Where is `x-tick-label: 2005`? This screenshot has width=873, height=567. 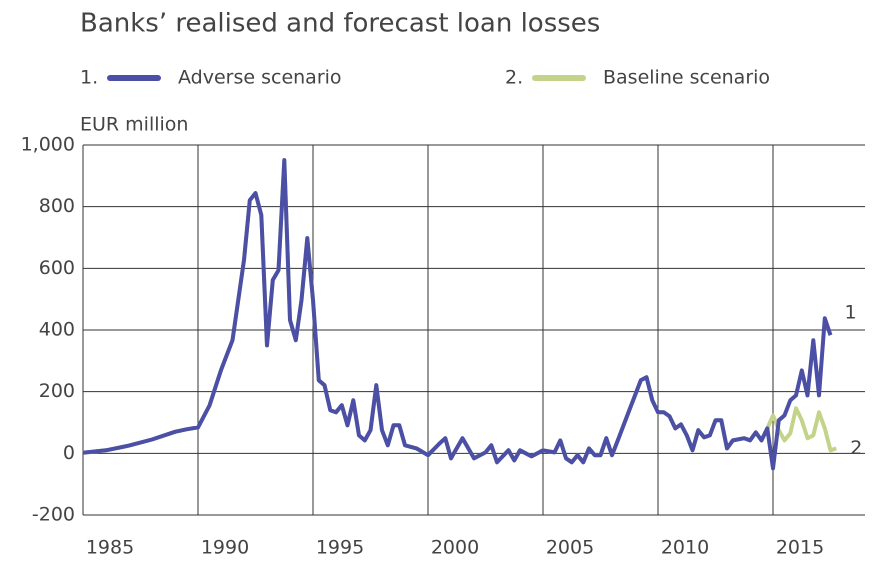 x-tick-label: 2005 is located at coordinates (570, 548).